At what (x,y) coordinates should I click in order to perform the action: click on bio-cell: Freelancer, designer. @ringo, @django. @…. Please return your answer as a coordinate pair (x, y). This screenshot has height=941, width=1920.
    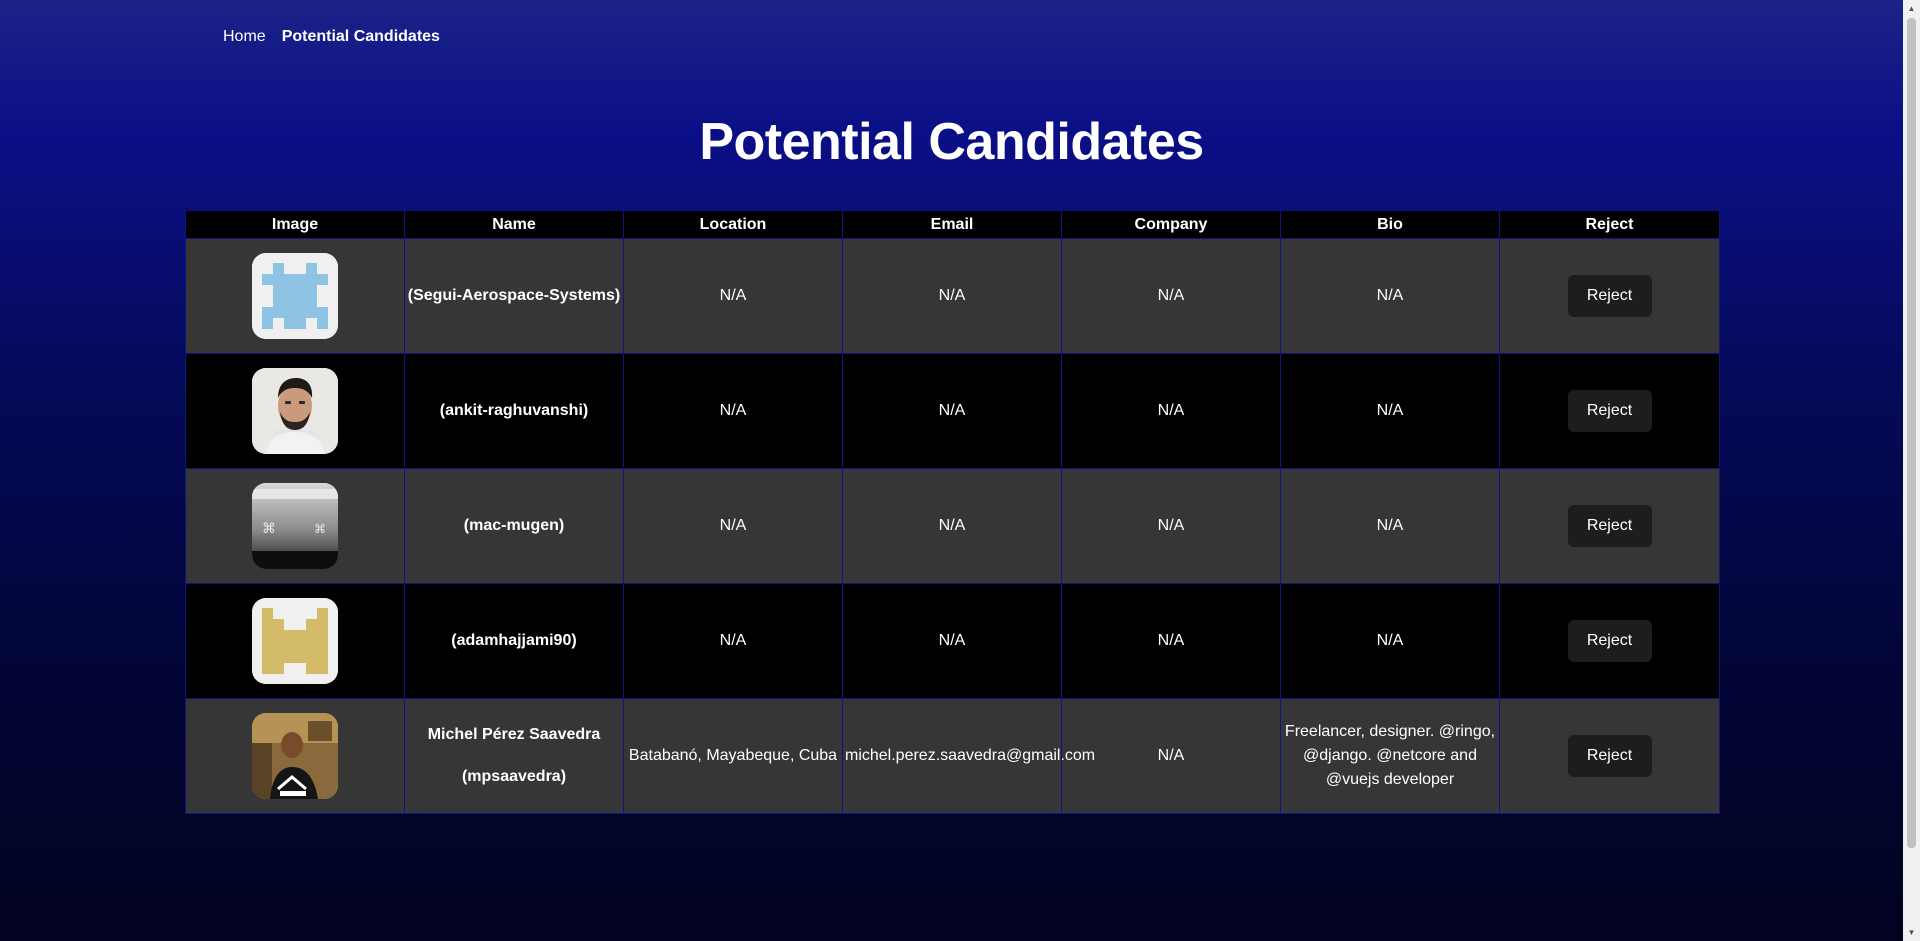
    Looking at the image, I should click on (1390, 756).